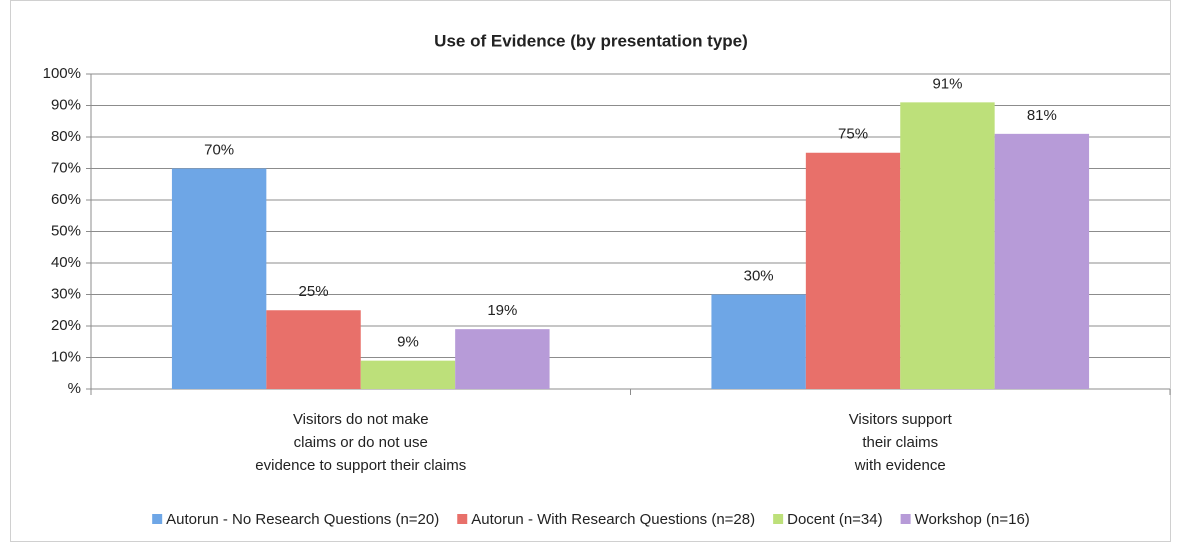  I want to click on legend-label: Autorun - No Research Questions (n=20), so click(302, 519).